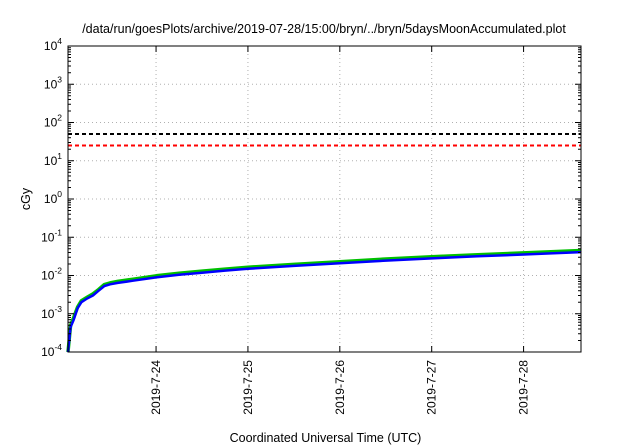  I want to click on y-tick-exponent: 2, so click(59, 118).